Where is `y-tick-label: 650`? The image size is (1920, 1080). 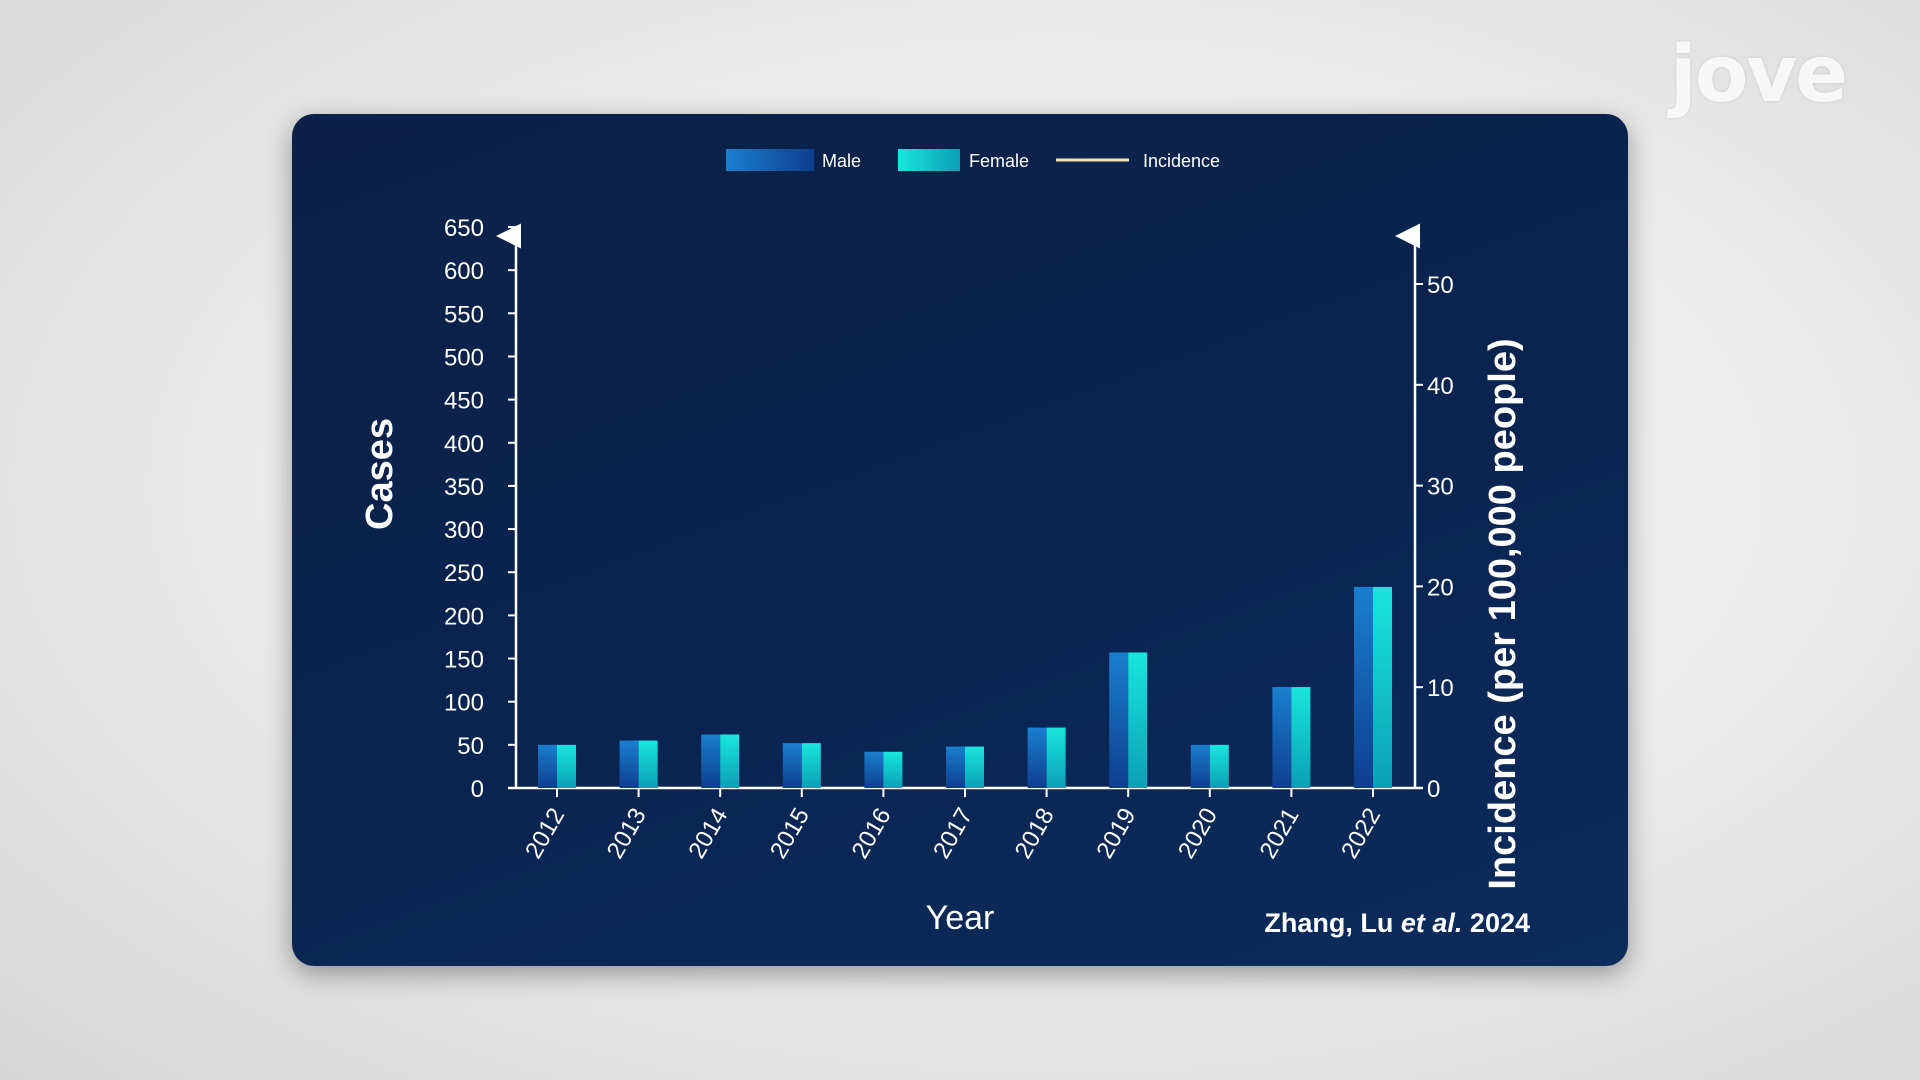
y-tick-label: 650 is located at coordinates (464, 228).